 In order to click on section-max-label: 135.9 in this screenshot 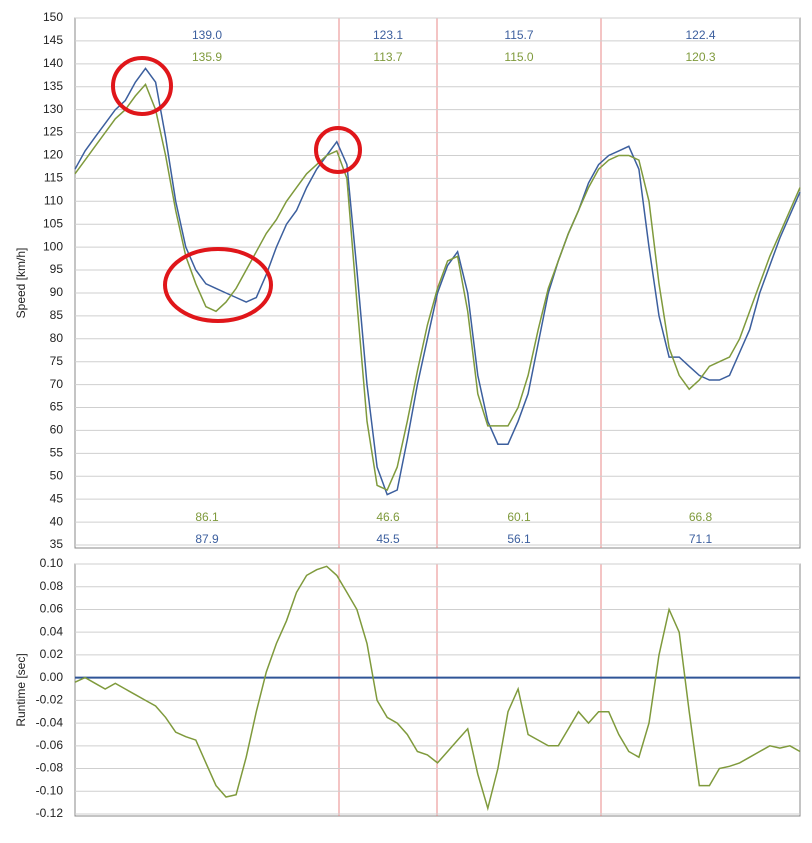, I will do `click(207, 57)`.